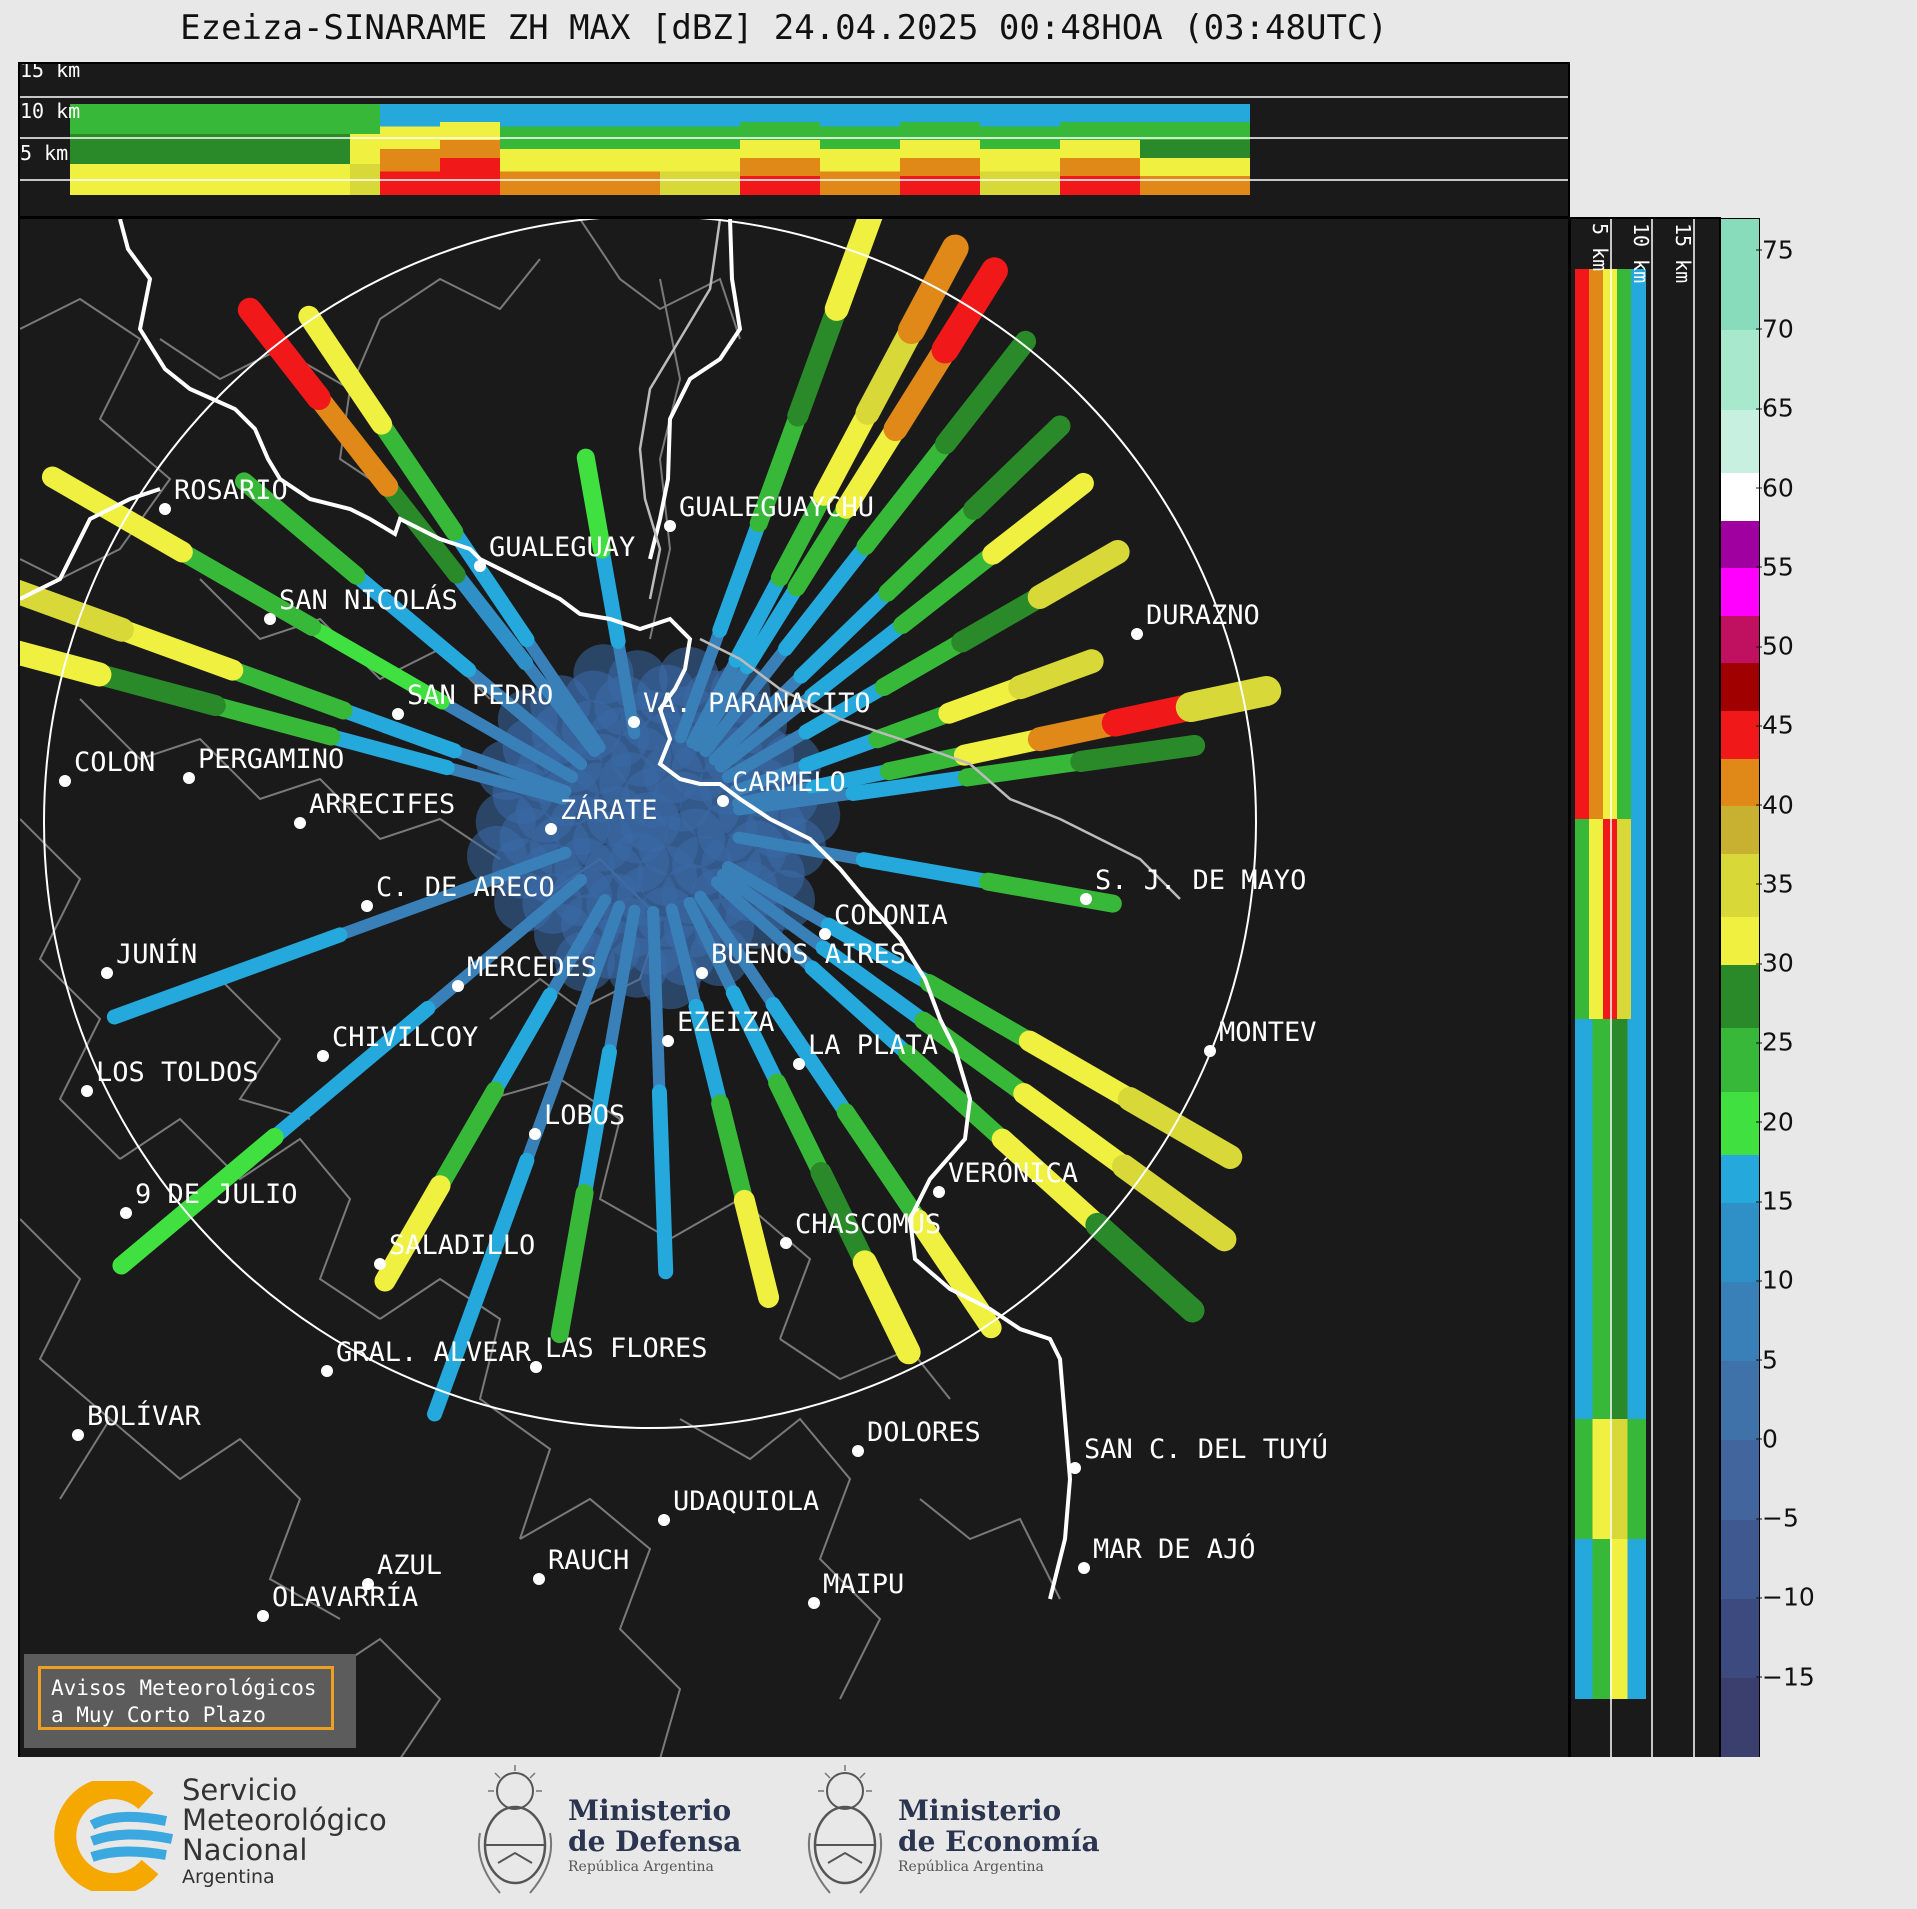 The height and width of the screenshot is (1909, 1917). I want to click on city-label: CARMELO, so click(789, 782).